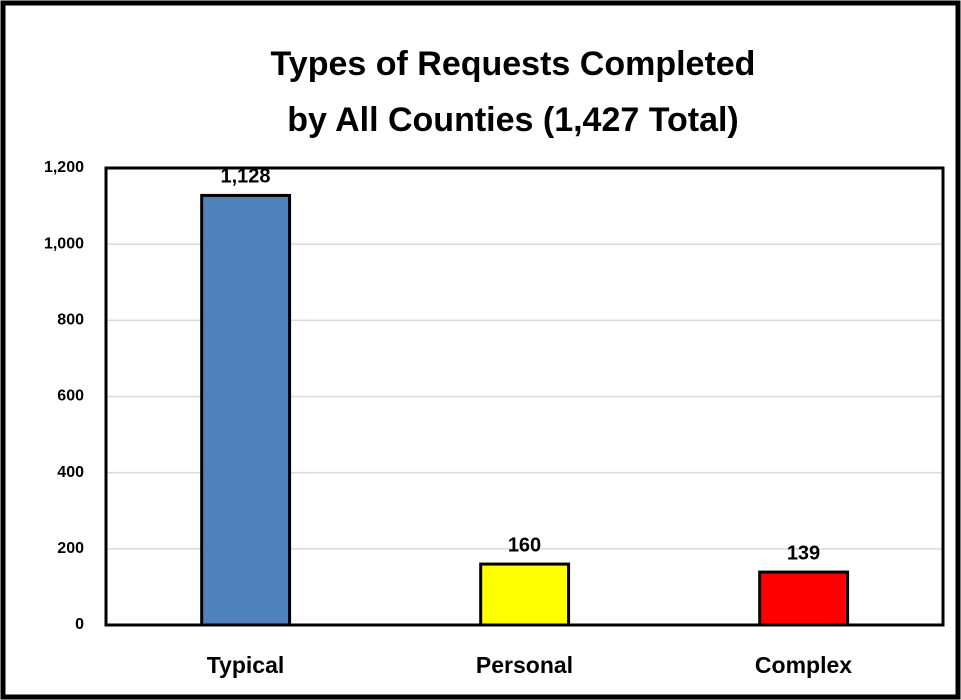 This screenshot has height=700, width=961. I want to click on y-tick-label: 600, so click(70, 396).